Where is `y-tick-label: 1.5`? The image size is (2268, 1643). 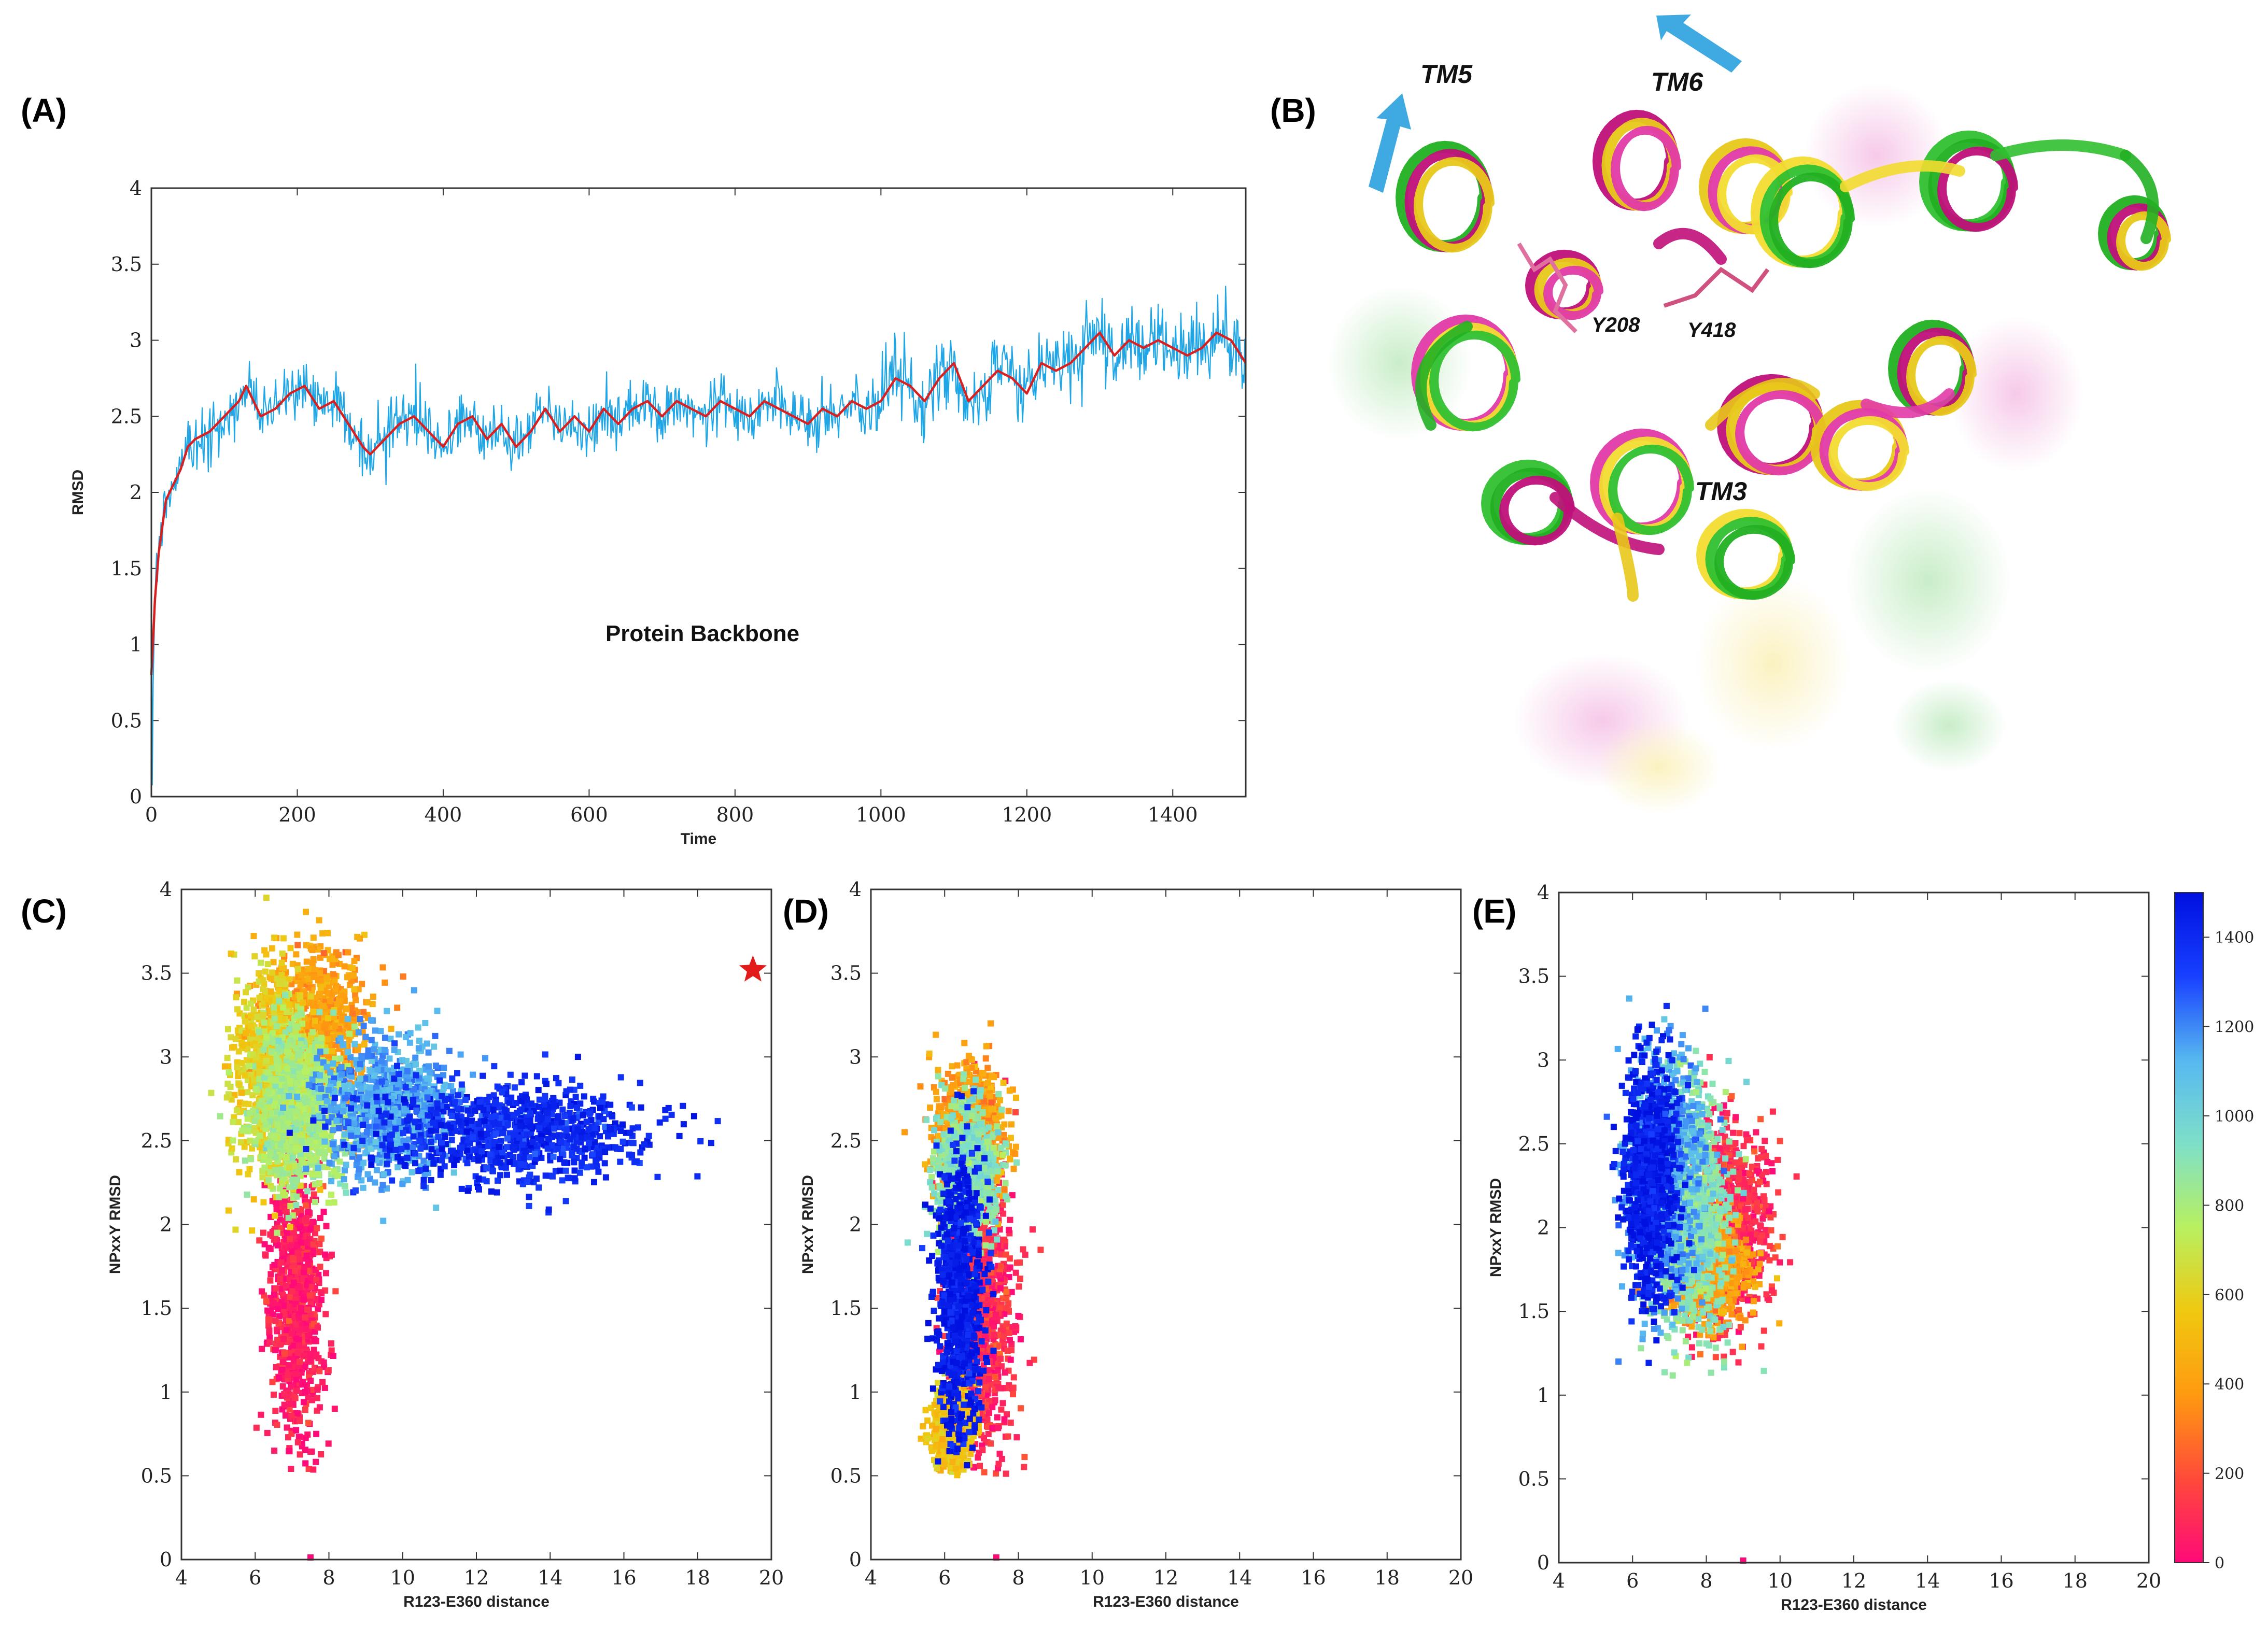
y-tick-label: 1.5 is located at coordinates (126, 568).